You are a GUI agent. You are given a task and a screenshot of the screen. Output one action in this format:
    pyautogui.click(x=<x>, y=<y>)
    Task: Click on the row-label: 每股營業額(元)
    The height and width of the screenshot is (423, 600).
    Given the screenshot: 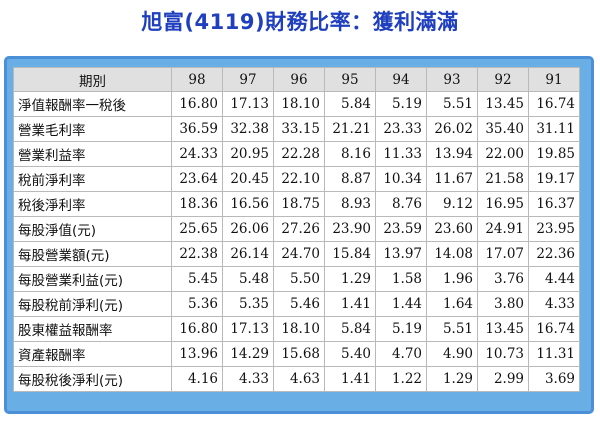 What is the action you would take?
    pyautogui.click(x=92, y=254)
    